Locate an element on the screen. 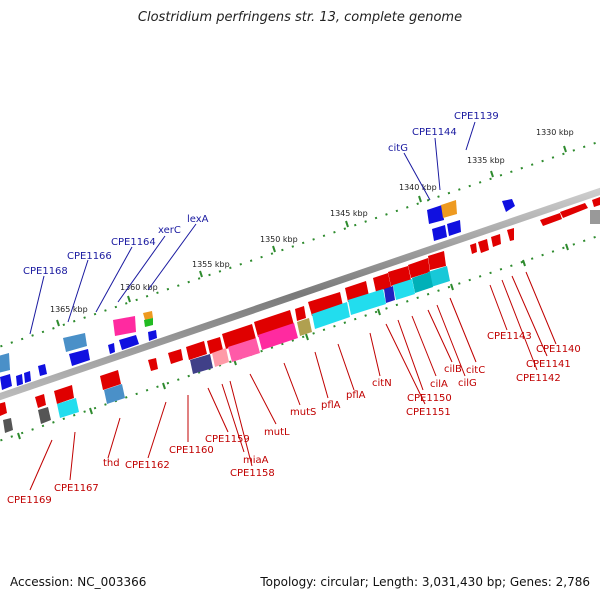 This screenshot has height=600, width=600. gene-label: cilA is located at coordinates (439, 384).